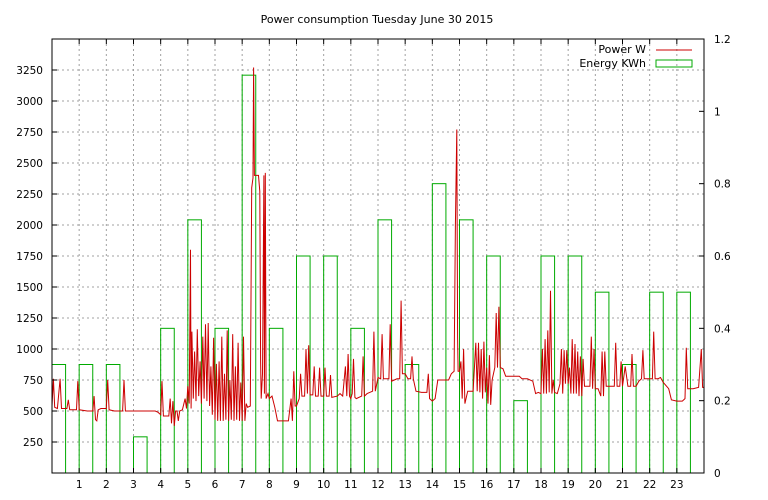 The image size is (768, 500). I want to click on y2-tick-label-1: 0.2, so click(722, 402).